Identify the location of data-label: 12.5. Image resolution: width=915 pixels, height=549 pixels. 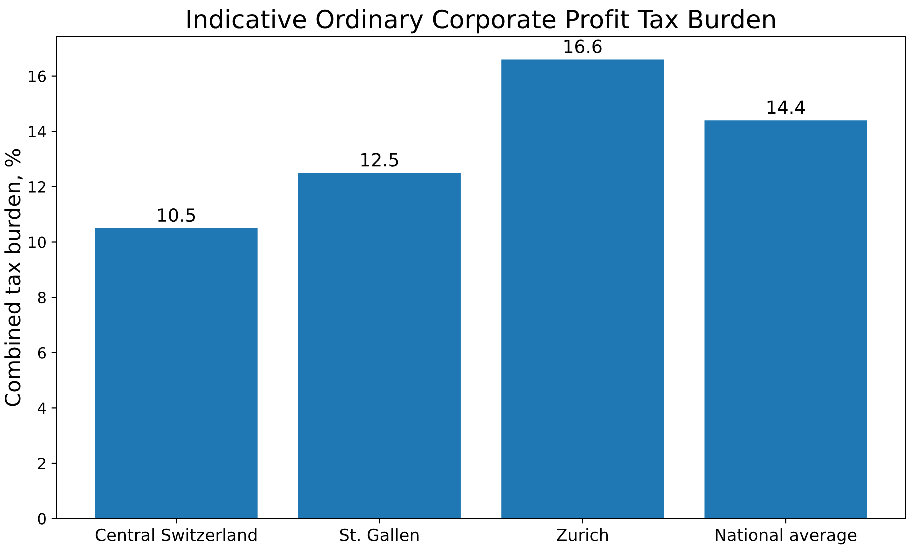
(380, 160).